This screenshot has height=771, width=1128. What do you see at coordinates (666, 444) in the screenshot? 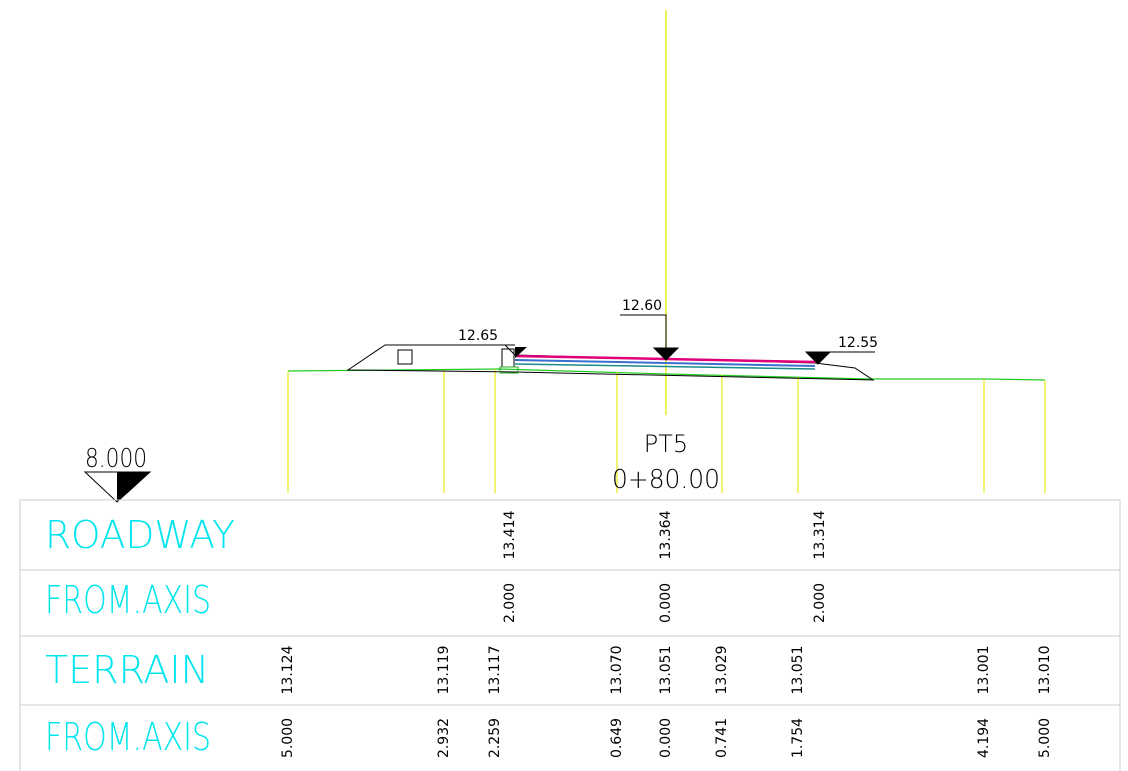
I see `station-name: PT5` at bounding box center [666, 444].